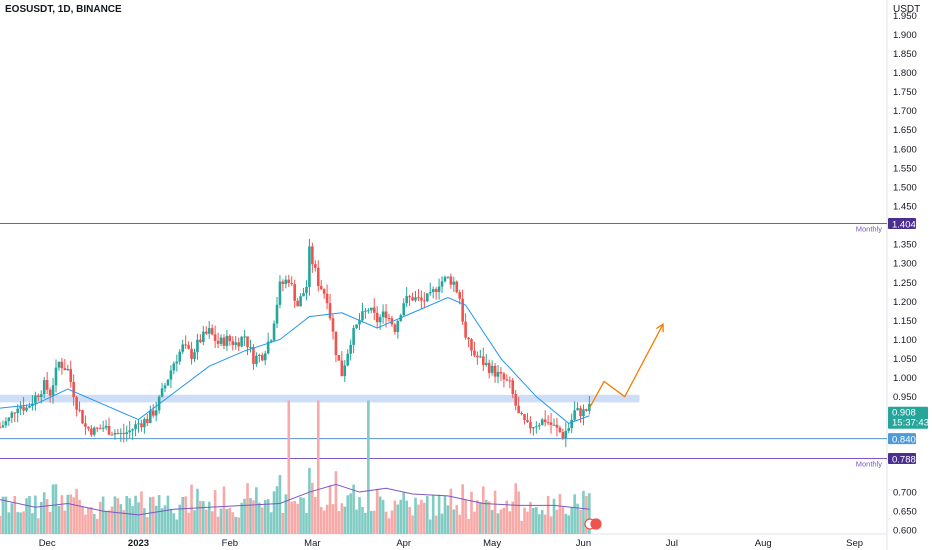 The height and width of the screenshot is (550, 932). What do you see at coordinates (902, 224) in the screenshot?
I see `level-price-tag` at bounding box center [902, 224].